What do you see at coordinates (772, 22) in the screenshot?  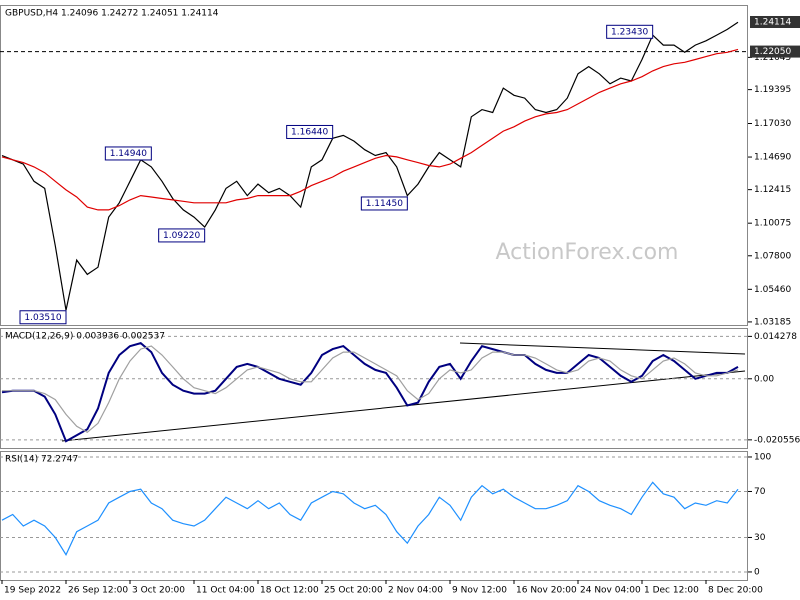 I see `current-price-label: 1.24114` at bounding box center [772, 22].